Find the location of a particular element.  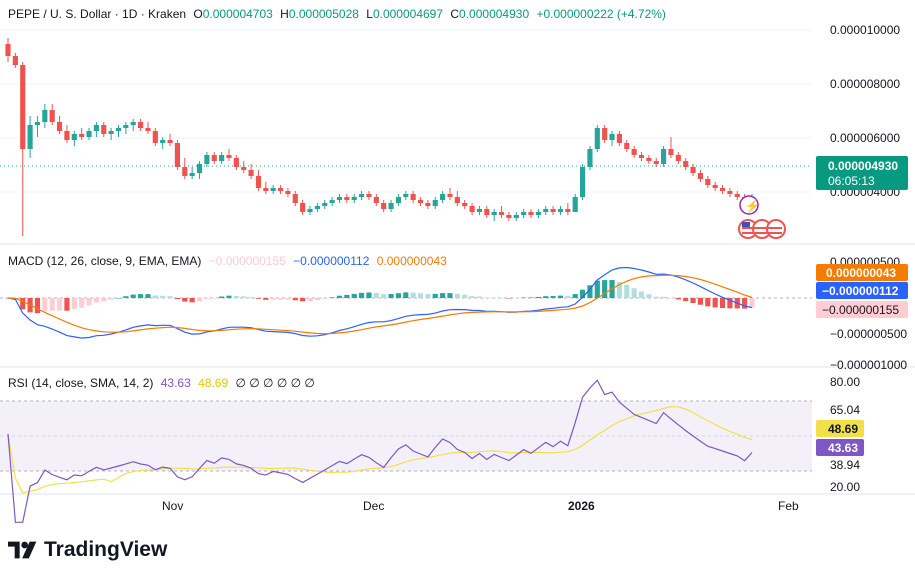

flag-stripes is located at coordinates (762, 233).